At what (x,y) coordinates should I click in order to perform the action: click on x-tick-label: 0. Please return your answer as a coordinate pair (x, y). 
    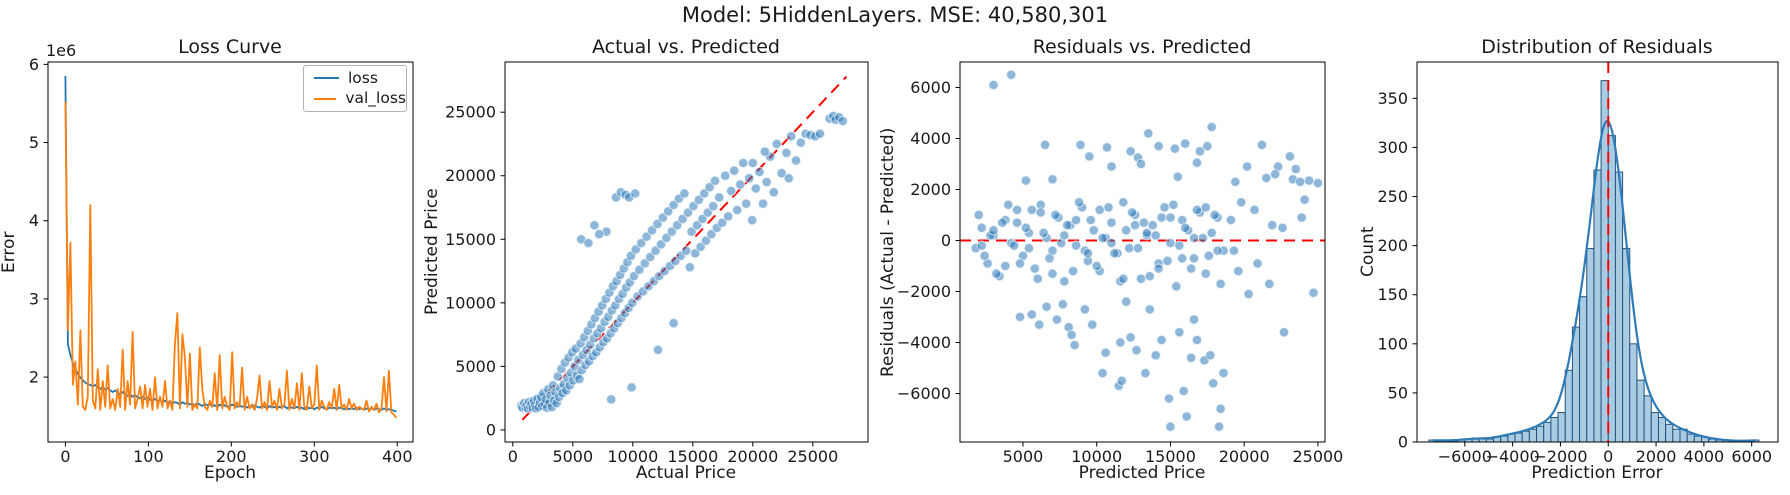
    Looking at the image, I should click on (513, 456).